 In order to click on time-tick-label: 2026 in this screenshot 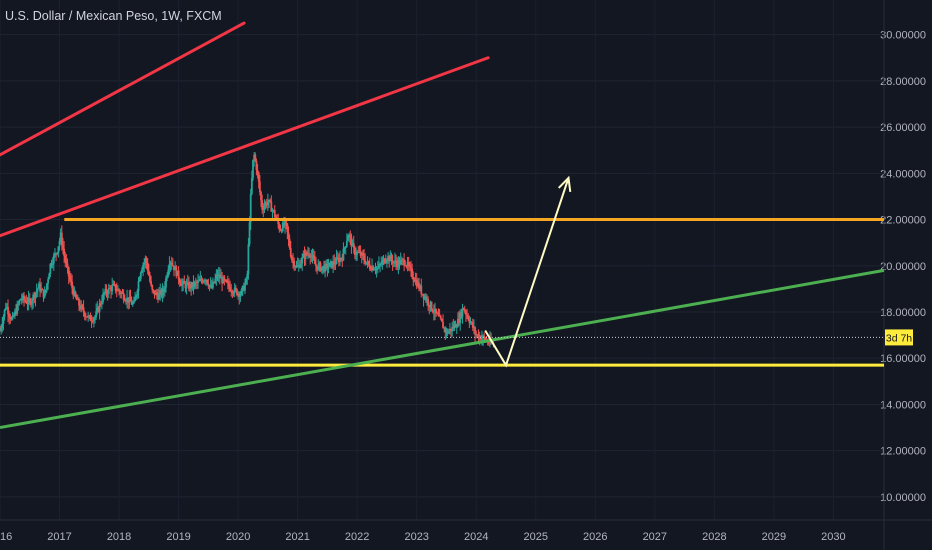, I will do `click(595, 537)`.